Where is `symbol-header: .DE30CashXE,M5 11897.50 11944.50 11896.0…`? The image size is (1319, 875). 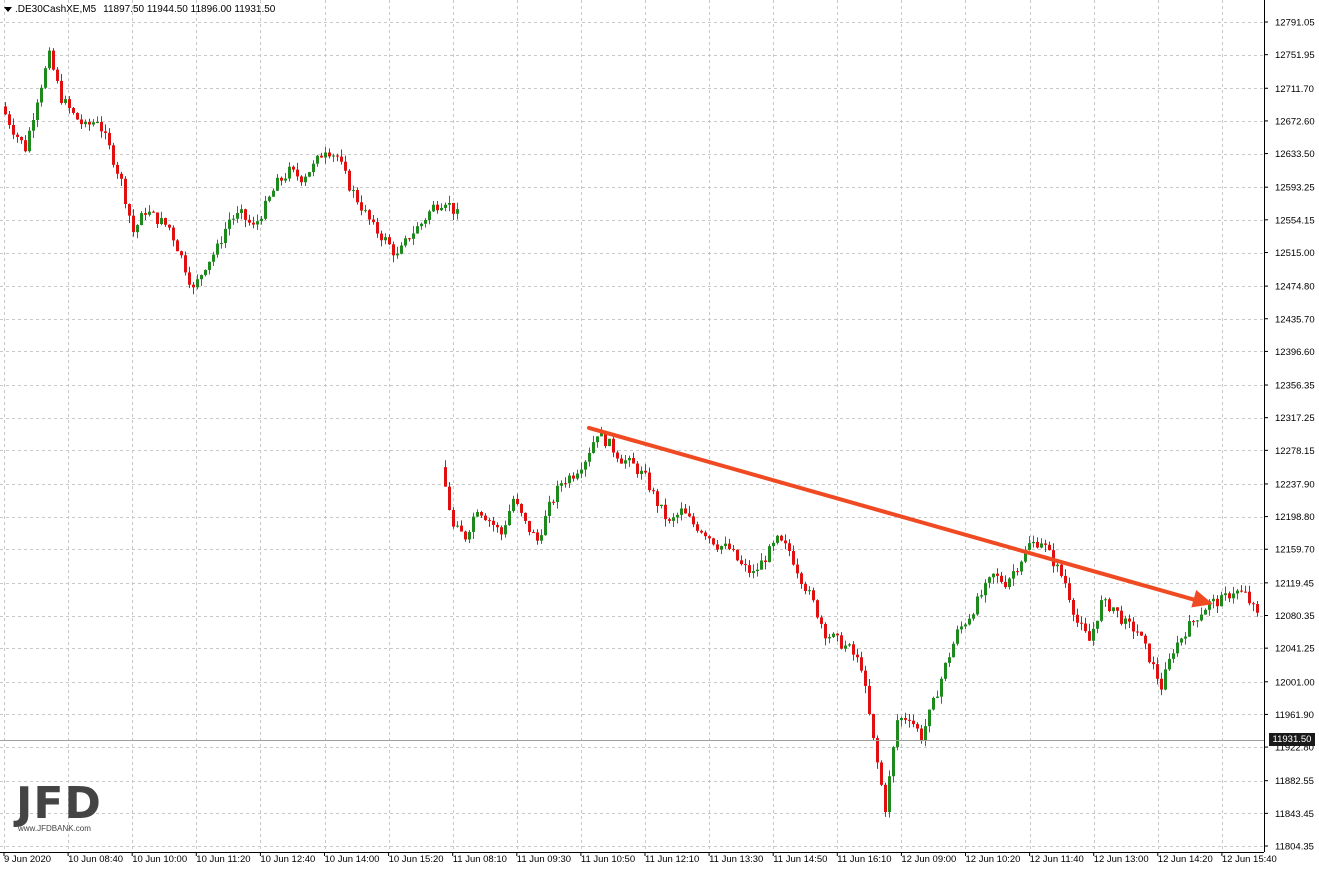 symbol-header: .DE30CashXE,M5 11897.50 11944.50 11896.0… is located at coordinates (139, 9).